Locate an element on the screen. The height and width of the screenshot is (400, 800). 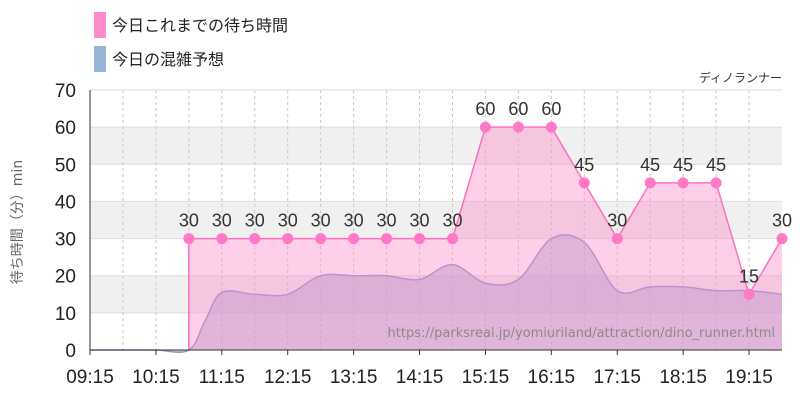
y-tick-label: 30 is located at coordinates (65, 240).